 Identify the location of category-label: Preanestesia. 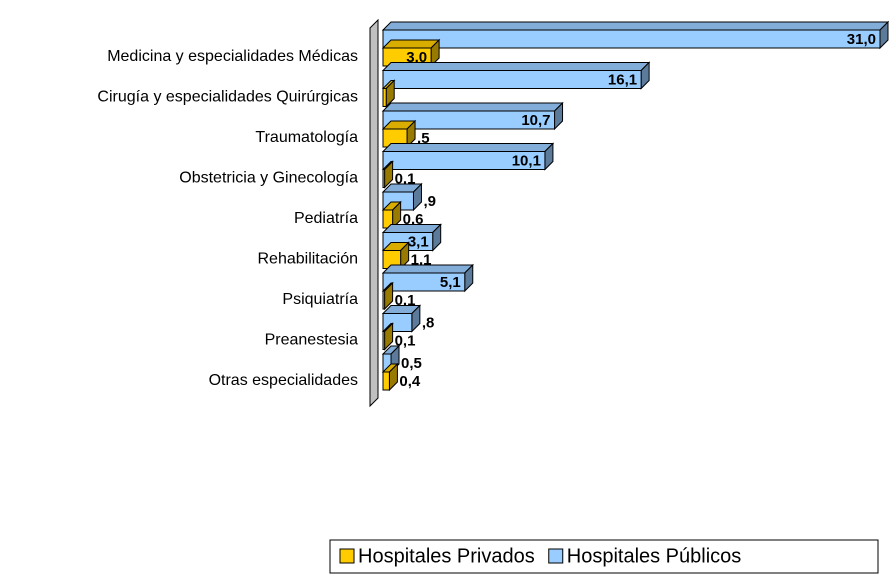
(311, 340).